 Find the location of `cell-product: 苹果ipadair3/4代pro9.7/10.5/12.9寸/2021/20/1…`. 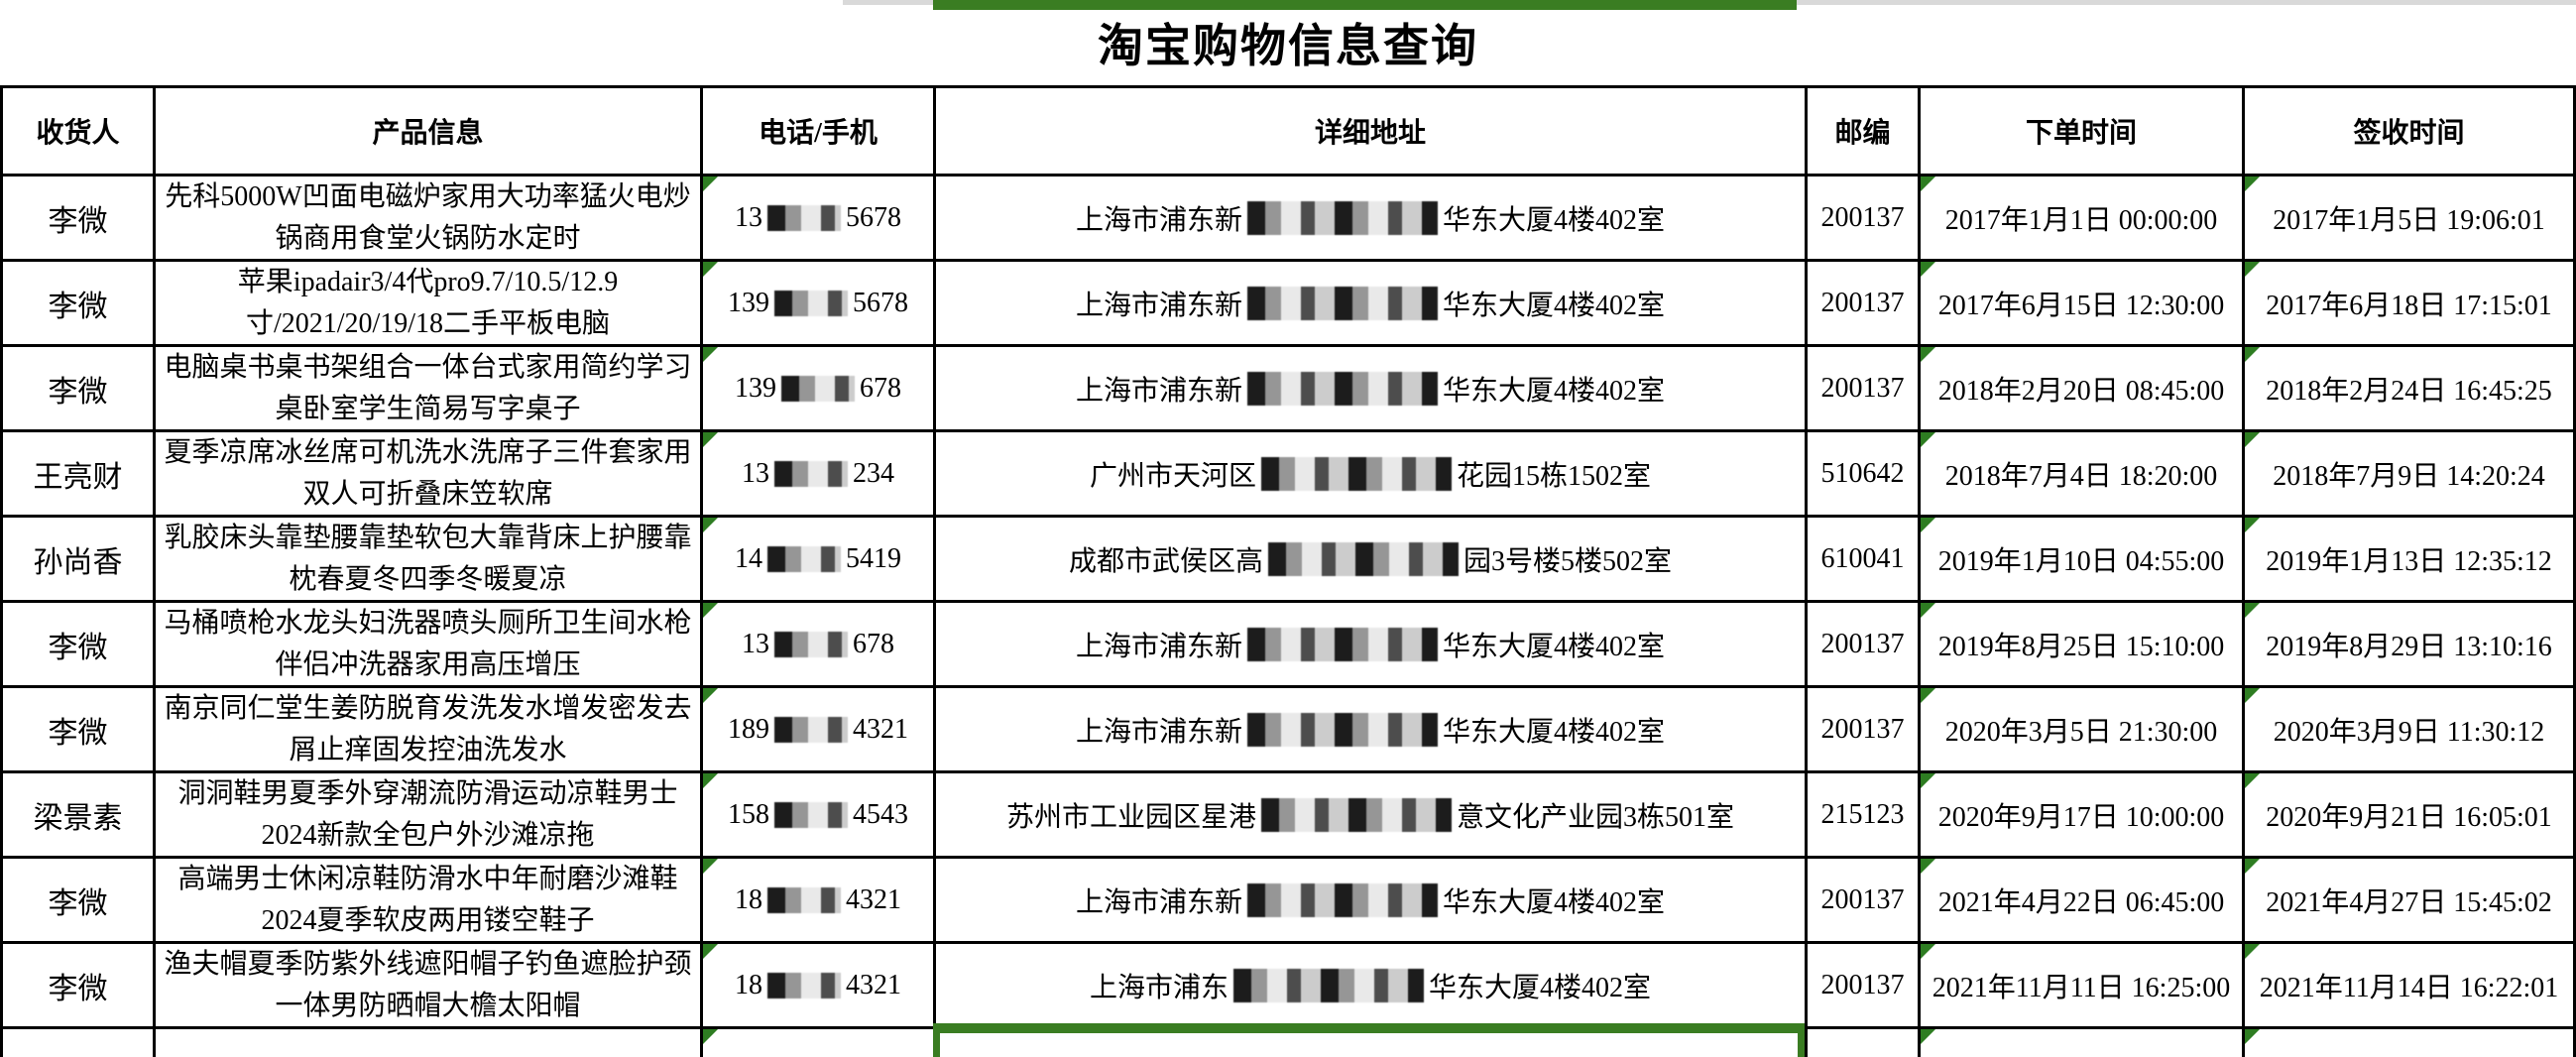

cell-product: 苹果ipadair3/4代pro9.7/10.5/12.9寸/2021/20/1… is located at coordinates (430, 304).